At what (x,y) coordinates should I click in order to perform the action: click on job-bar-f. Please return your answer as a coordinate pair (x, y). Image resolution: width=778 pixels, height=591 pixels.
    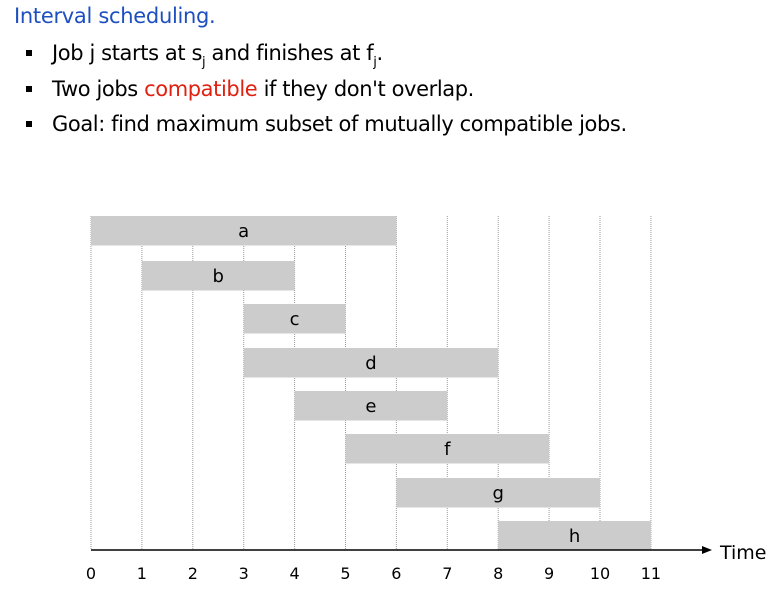
    Looking at the image, I should click on (447, 449).